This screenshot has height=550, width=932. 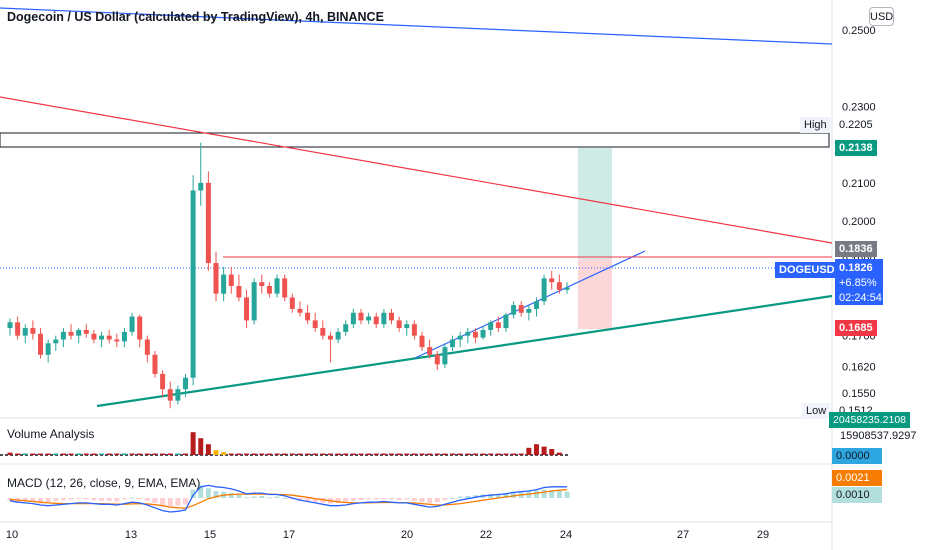 What do you see at coordinates (856, 249) in the screenshot?
I see `trendline-price-tag: 0.1836` at bounding box center [856, 249].